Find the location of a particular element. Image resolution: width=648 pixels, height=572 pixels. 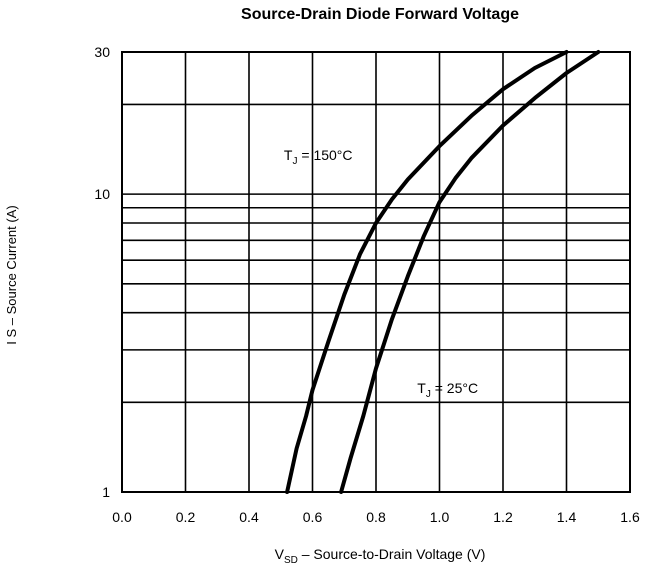

x-tick-label: 1.0 is located at coordinates (440, 517).